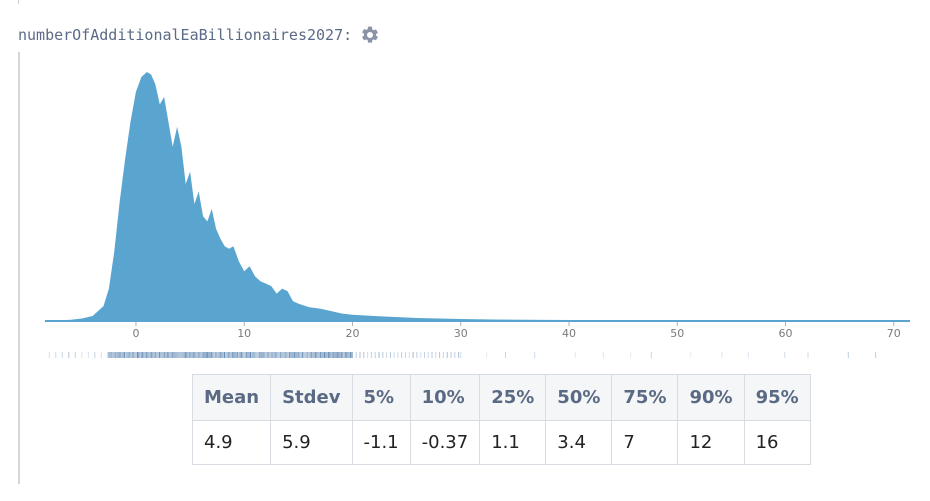 The width and height of the screenshot is (930, 501). I want to click on x-tick-label: 30, so click(461, 333).